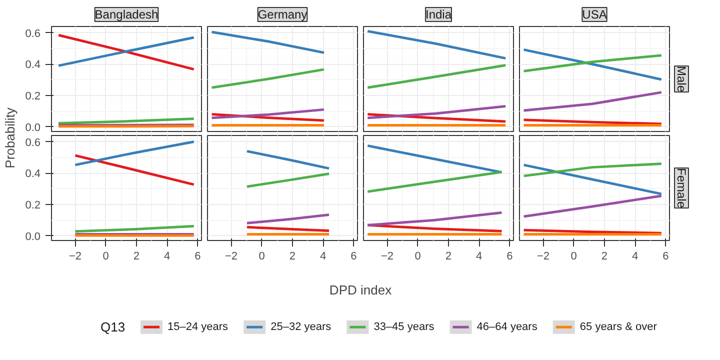 The height and width of the screenshot is (360, 720). I want to click on legend-label: 65 years & over, so click(619, 327).